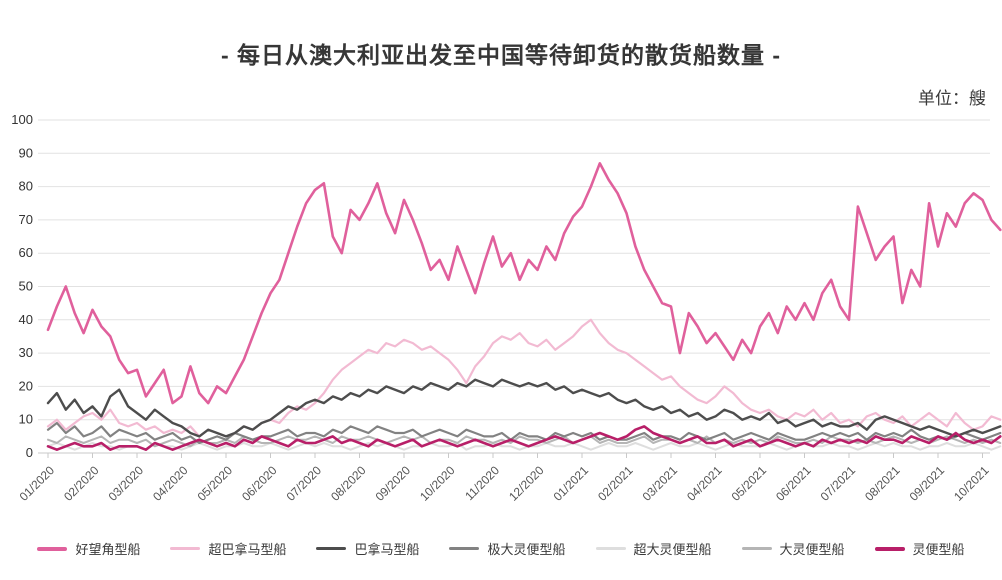 Image resolution: width=1002 pixels, height=580 pixels. Describe the element at coordinates (348, 483) in the screenshot. I see `x-axis-tick-label: 08/2020` at that location.